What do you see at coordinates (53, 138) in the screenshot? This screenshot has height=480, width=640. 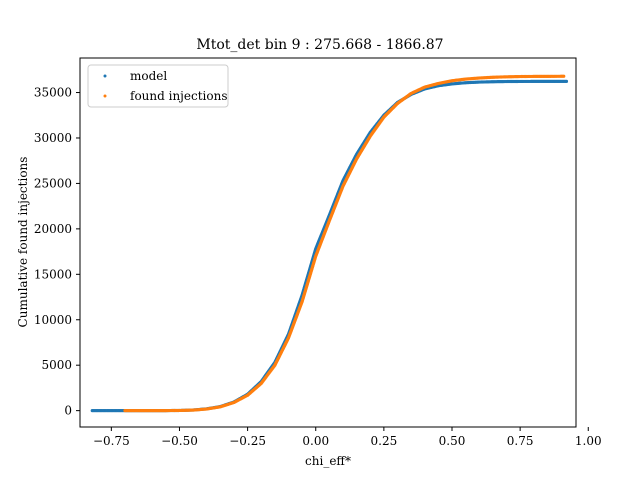 I see `y-tick-label: 30000` at bounding box center [53, 138].